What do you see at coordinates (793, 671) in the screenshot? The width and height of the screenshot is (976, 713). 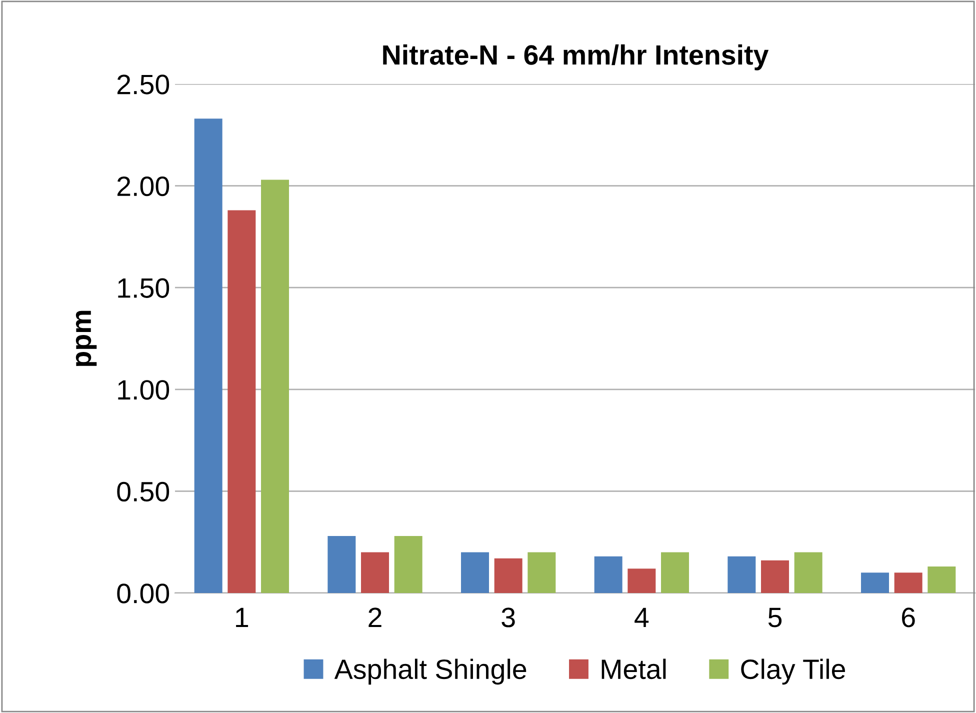 I see `legend-label: Clay Tile` at bounding box center [793, 671].